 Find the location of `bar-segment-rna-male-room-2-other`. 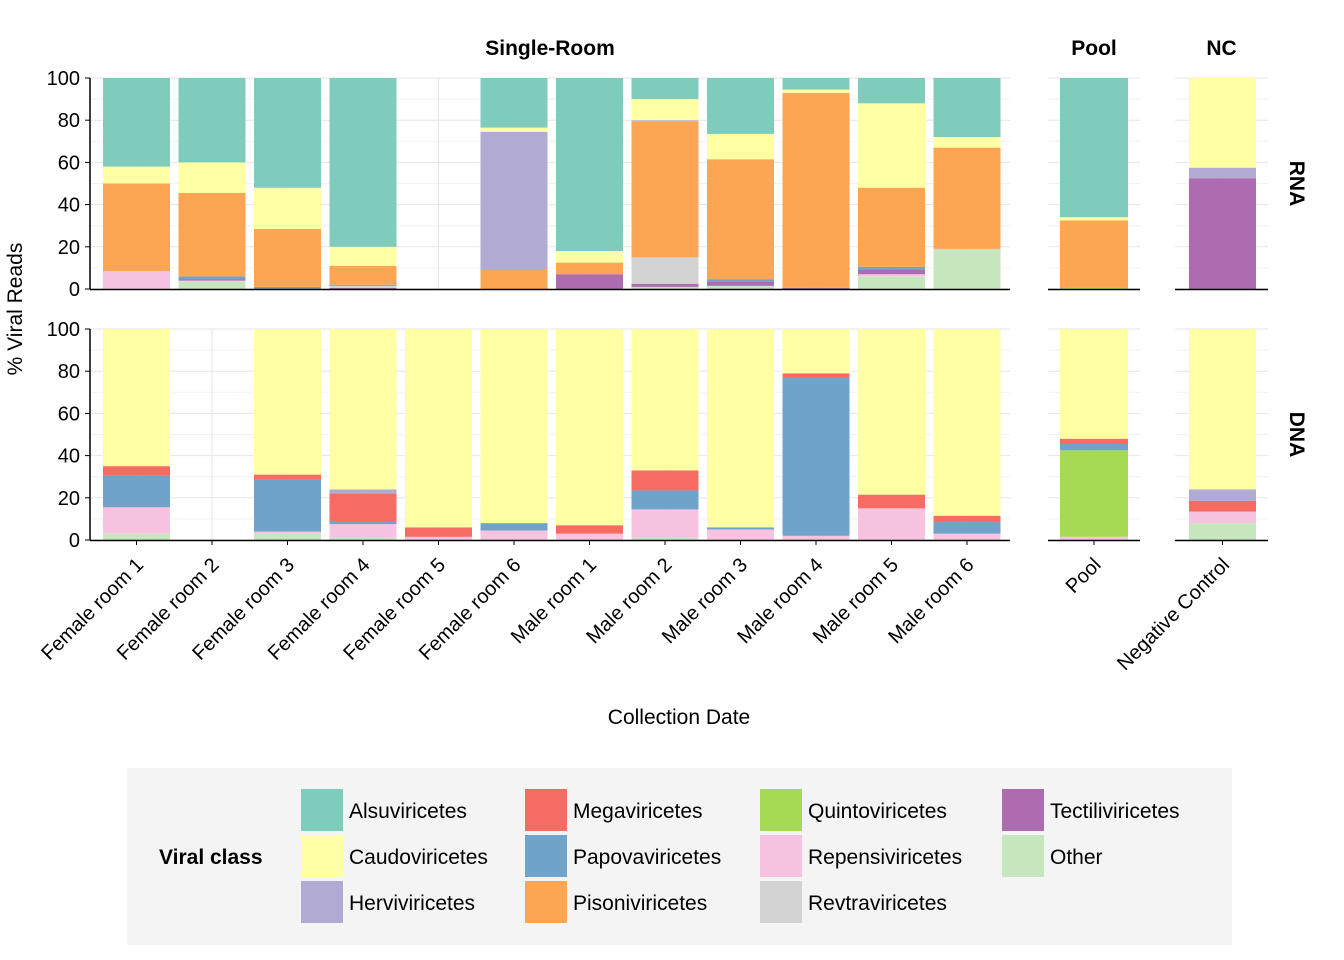

bar-segment-rna-male-room-2-other is located at coordinates (665, 287).